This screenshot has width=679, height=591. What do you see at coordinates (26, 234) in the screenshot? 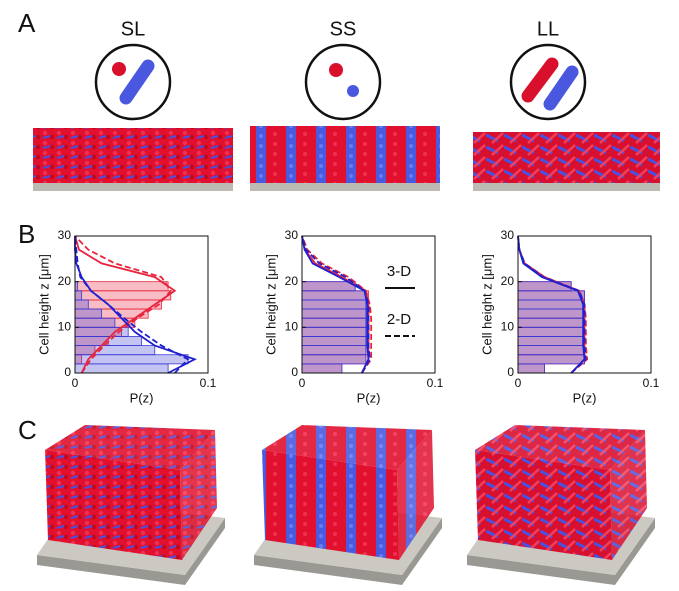
I see `panel-label: B` at bounding box center [26, 234].